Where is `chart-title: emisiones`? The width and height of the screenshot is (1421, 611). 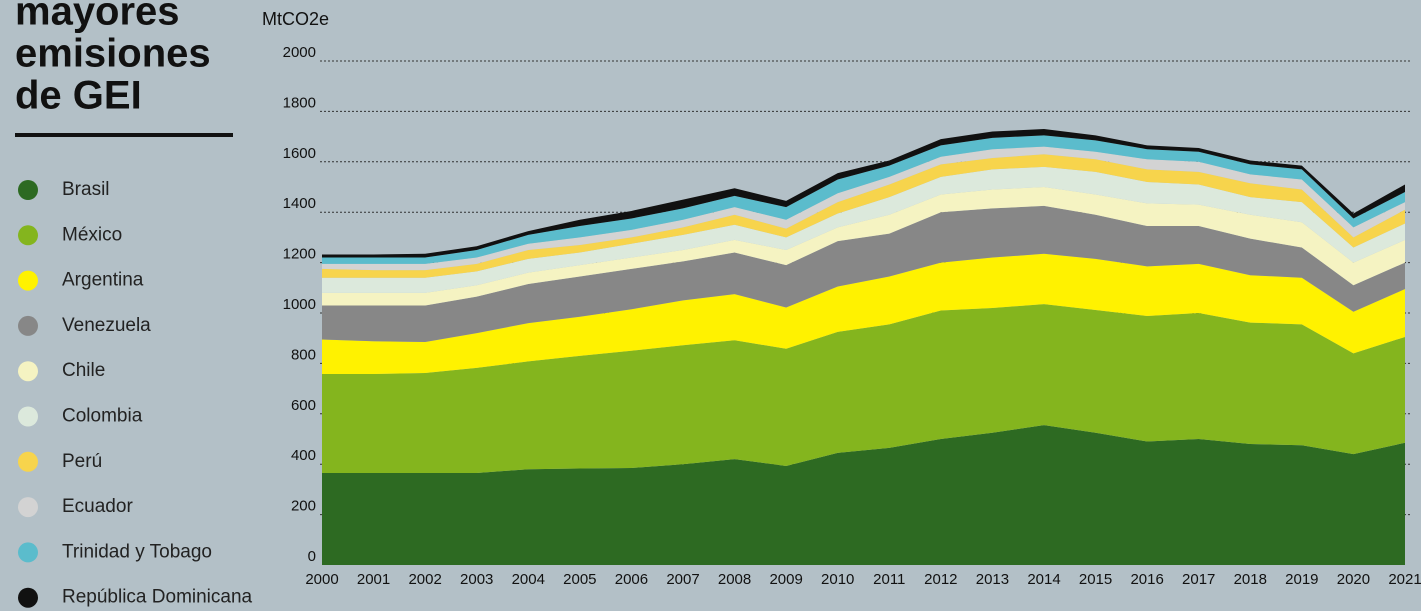
chart-title: emisiones is located at coordinates (113, 54).